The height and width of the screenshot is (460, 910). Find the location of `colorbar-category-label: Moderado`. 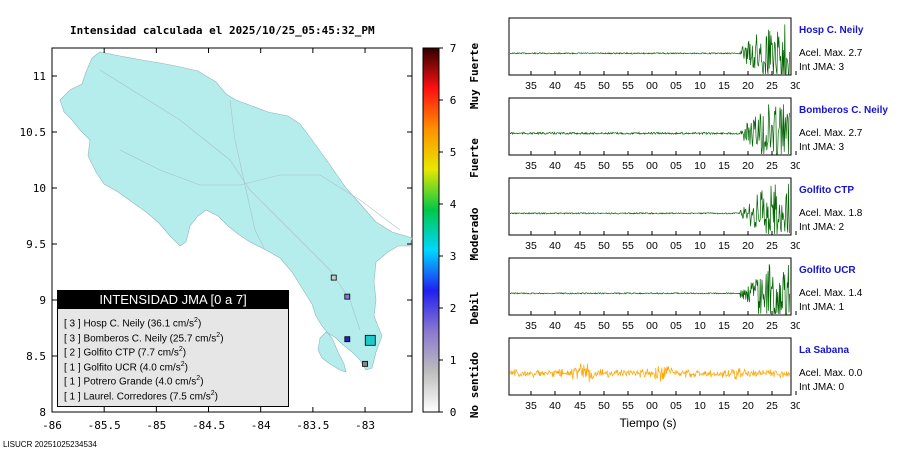

colorbar-category-label: Moderado is located at coordinates (474, 233).